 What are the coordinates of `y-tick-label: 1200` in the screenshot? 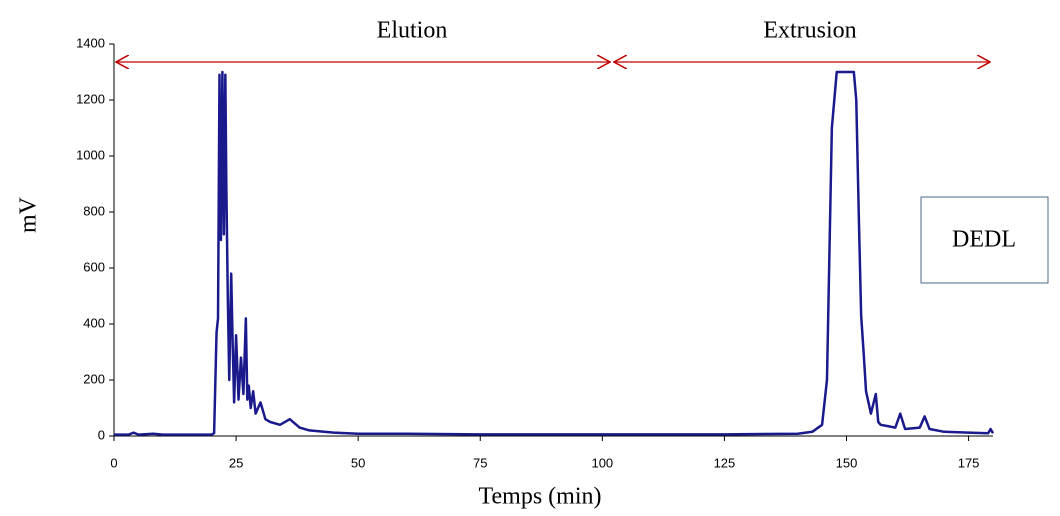 It's located at (90, 98).